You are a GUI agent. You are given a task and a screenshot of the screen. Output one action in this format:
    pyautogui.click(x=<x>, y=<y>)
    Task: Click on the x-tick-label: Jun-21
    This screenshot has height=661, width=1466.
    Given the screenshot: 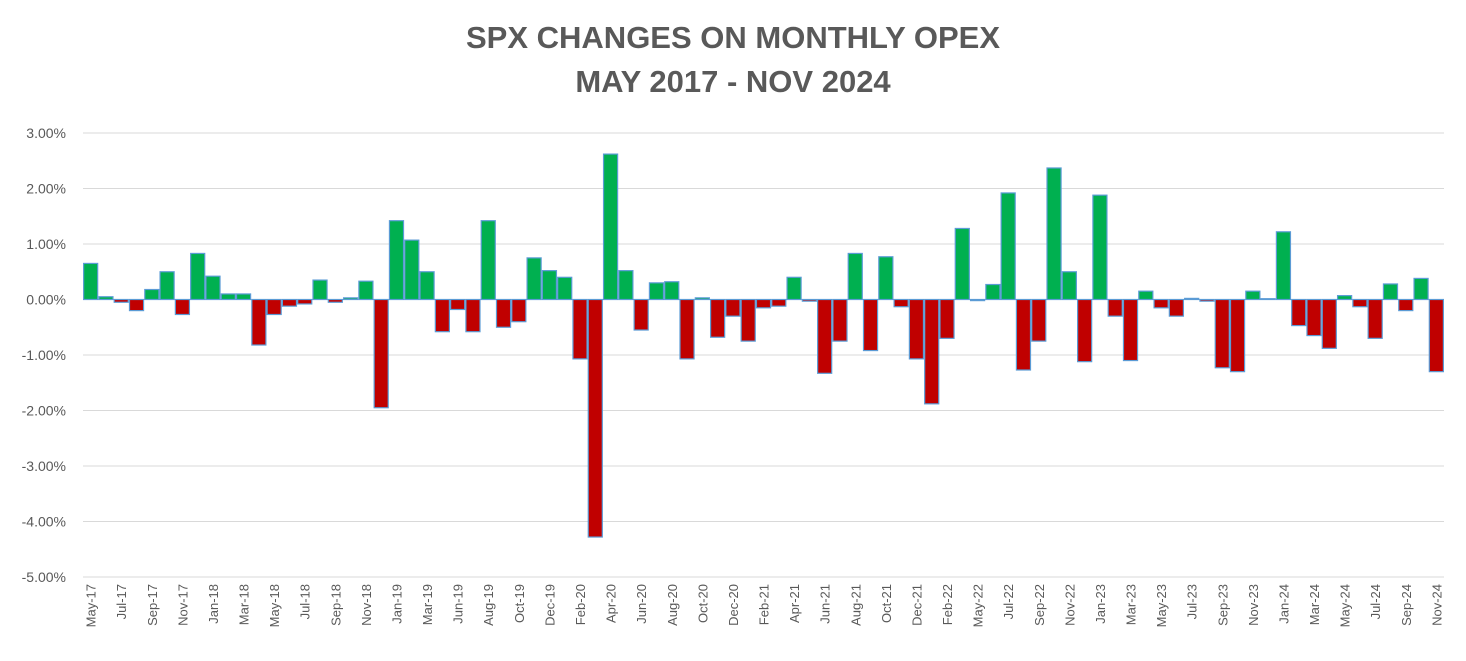 What is the action you would take?
    pyautogui.click(x=825, y=604)
    